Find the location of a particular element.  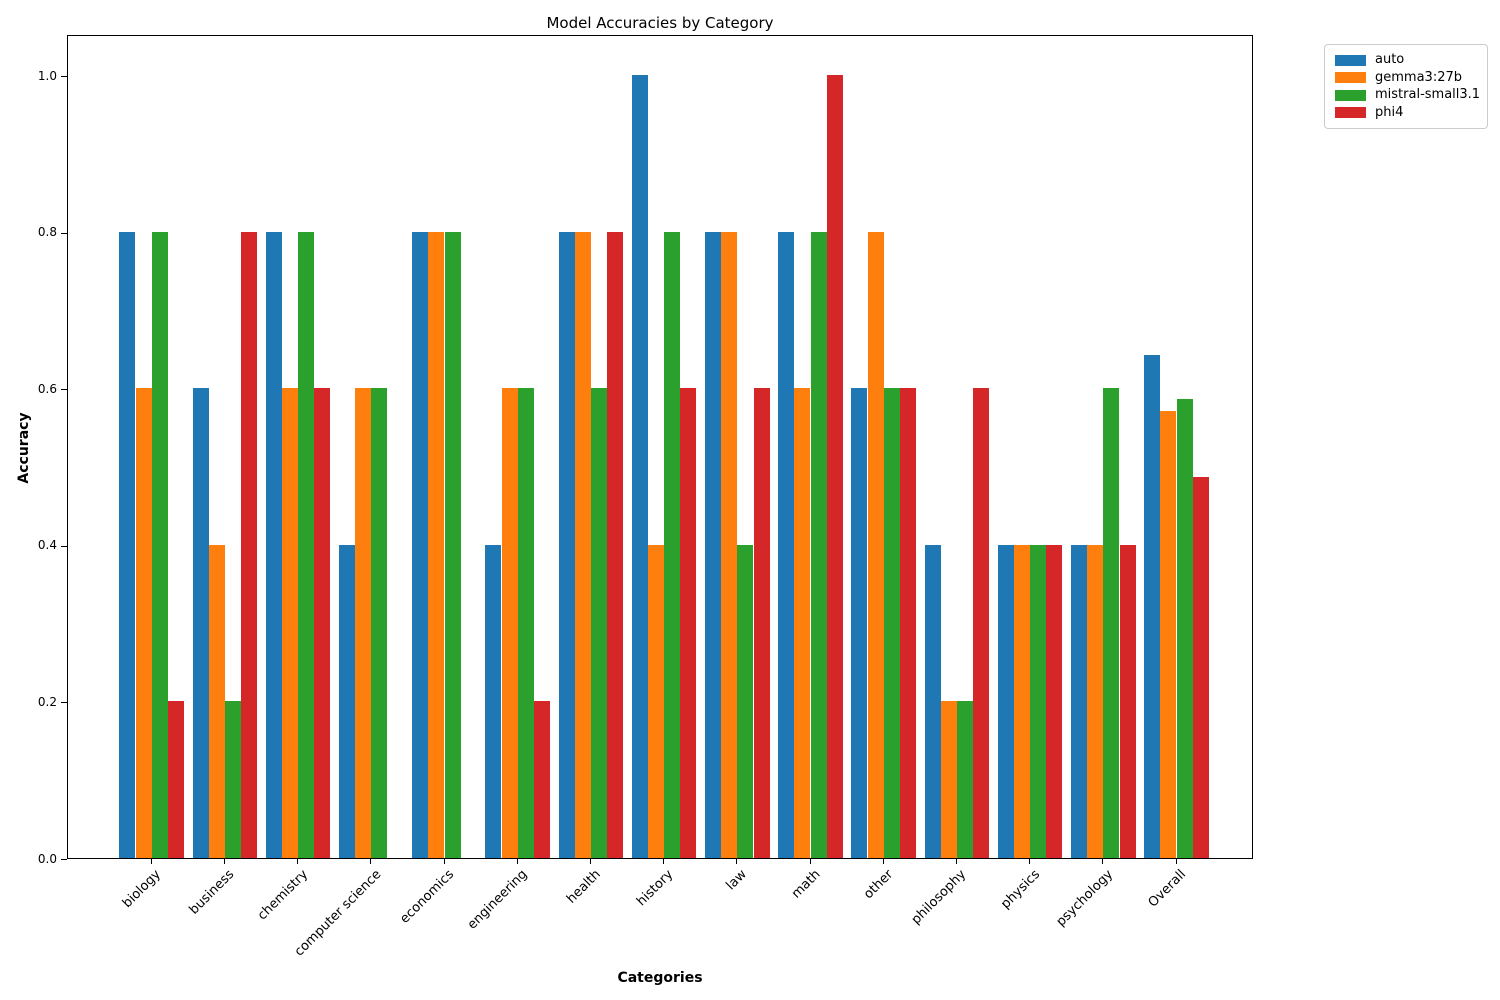

legend: auto gemma3:27b mistral-small3.1 phi4 is located at coordinates (1406, 86).